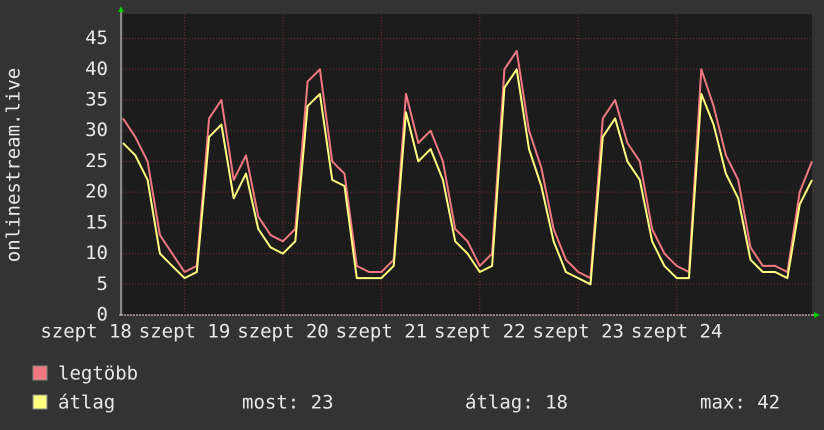  What do you see at coordinates (96, 192) in the screenshot?
I see `y-tick-label: 20` at bounding box center [96, 192].